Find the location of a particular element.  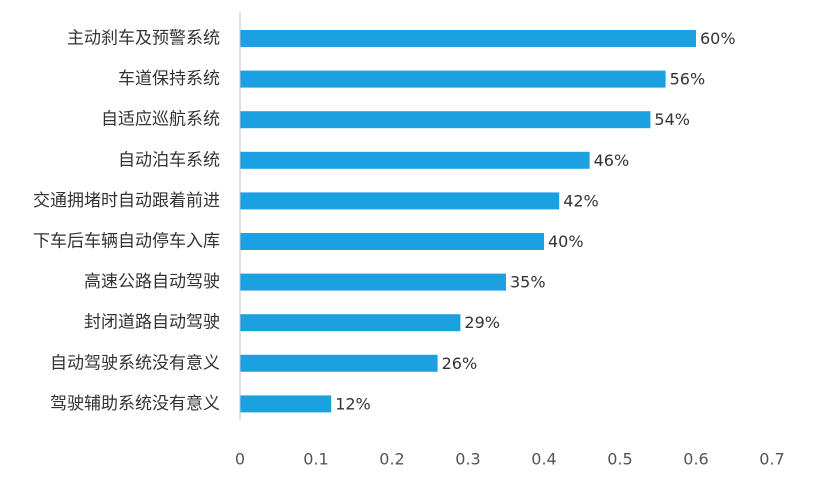

x-tick-label: 0.1 is located at coordinates (315, 459).